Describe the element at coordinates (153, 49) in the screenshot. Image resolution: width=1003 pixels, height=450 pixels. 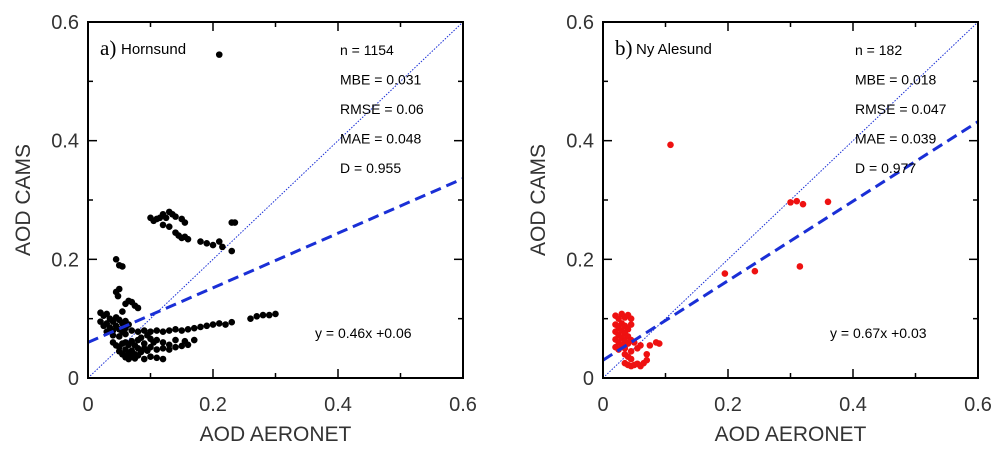
I see `panel-a-site-name: Hornsund` at that location.